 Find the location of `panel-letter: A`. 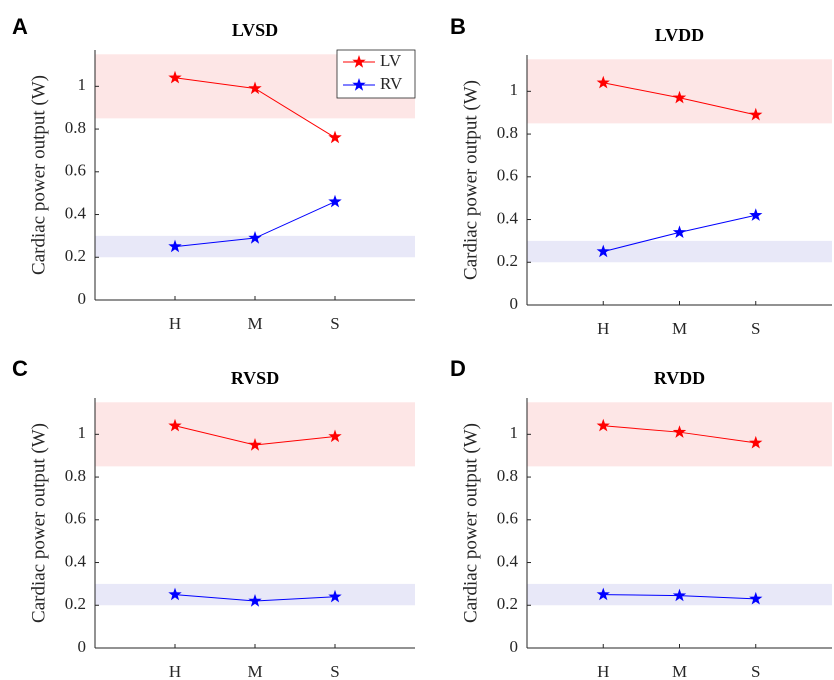

panel-letter: A is located at coordinates (20, 26).